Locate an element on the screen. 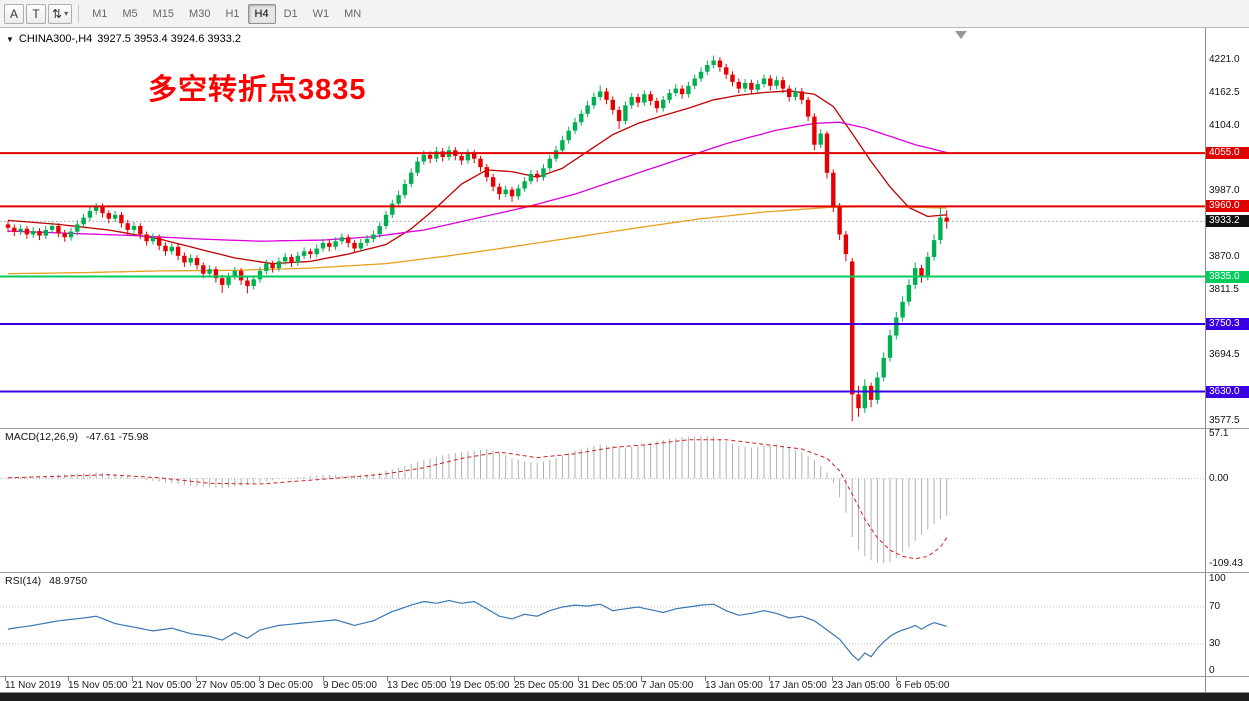  timeframe-button-d1: D1 is located at coordinates (290, 13).